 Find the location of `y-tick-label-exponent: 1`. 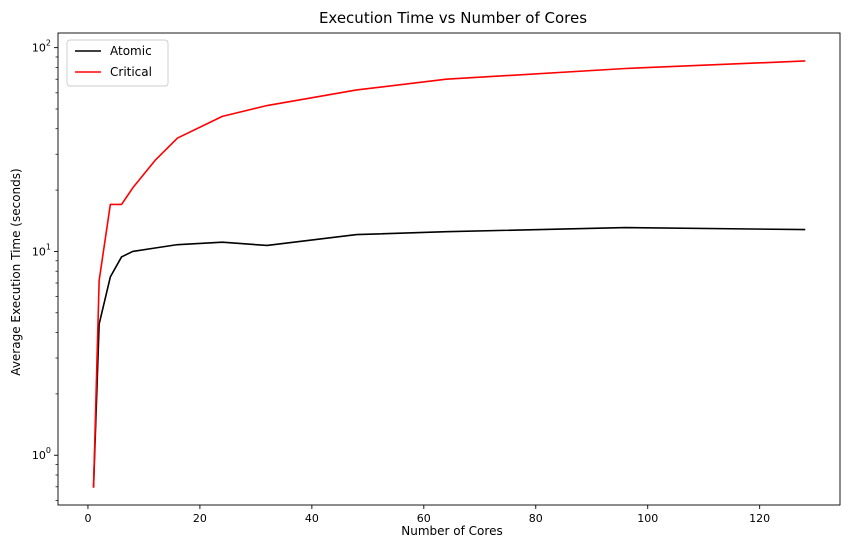

y-tick-label-exponent: 1 is located at coordinates (48, 246).